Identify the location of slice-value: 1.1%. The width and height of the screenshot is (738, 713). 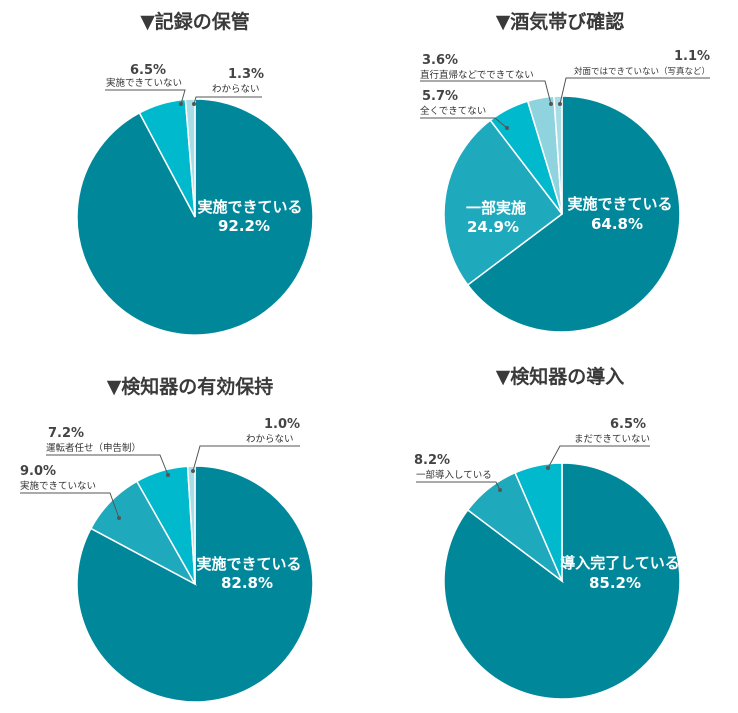
(692, 56).